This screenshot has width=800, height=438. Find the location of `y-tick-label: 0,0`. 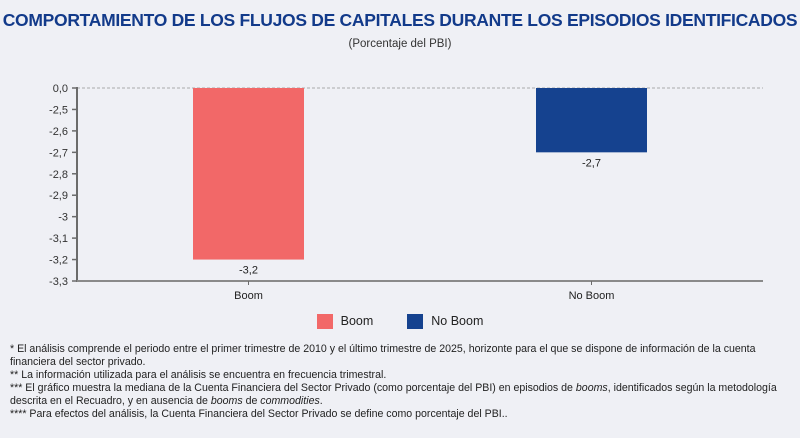

y-tick-label: 0,0 is located at coordinates (60, 89).